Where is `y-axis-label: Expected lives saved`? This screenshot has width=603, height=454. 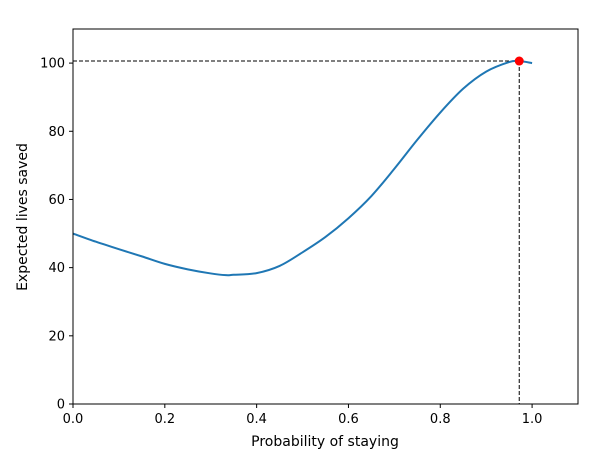
y-axis-label: Expected lives saved is located at coordinates (23, 217).